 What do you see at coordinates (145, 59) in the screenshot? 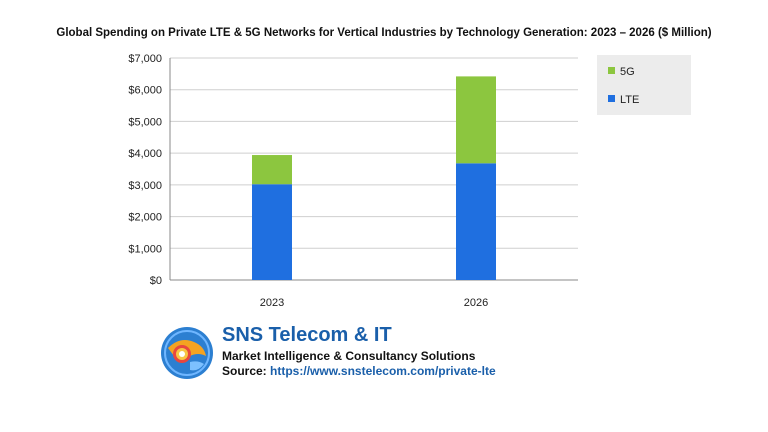
I see `y-tick-label: $7,000` at bounding box center [145, 59].